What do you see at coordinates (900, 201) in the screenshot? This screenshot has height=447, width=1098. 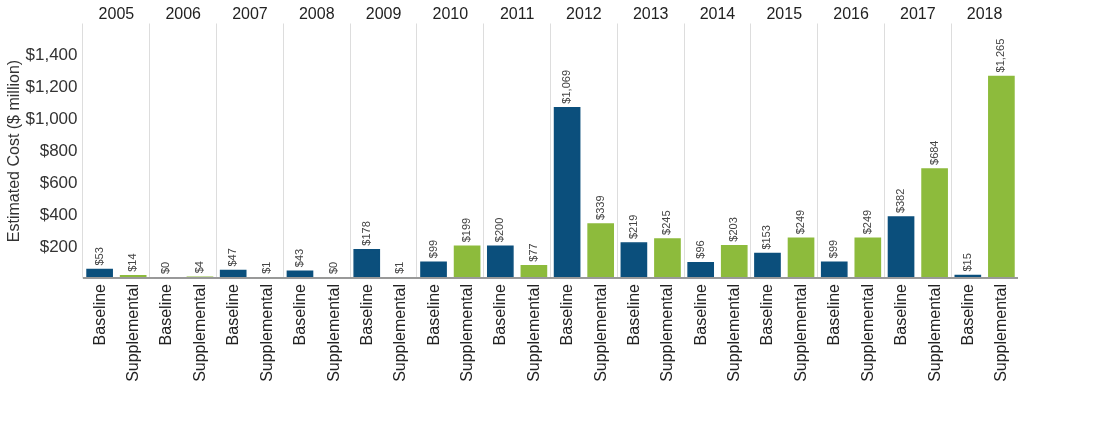 I see `data-label: $382` at bounding box center [900, 201].